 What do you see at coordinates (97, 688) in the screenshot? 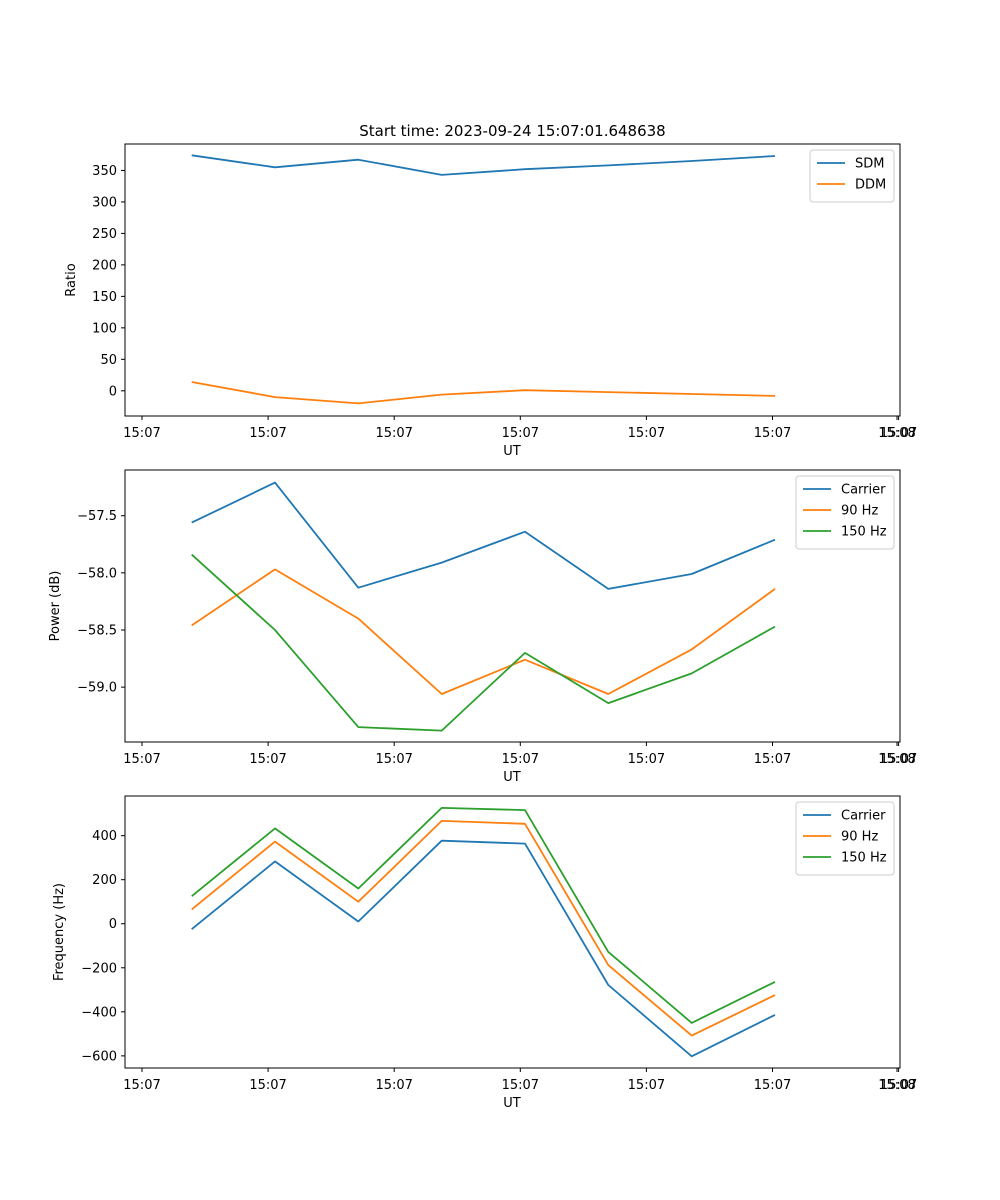
I see `y-tick-label: −59.0` at bounding box center [97, 688].